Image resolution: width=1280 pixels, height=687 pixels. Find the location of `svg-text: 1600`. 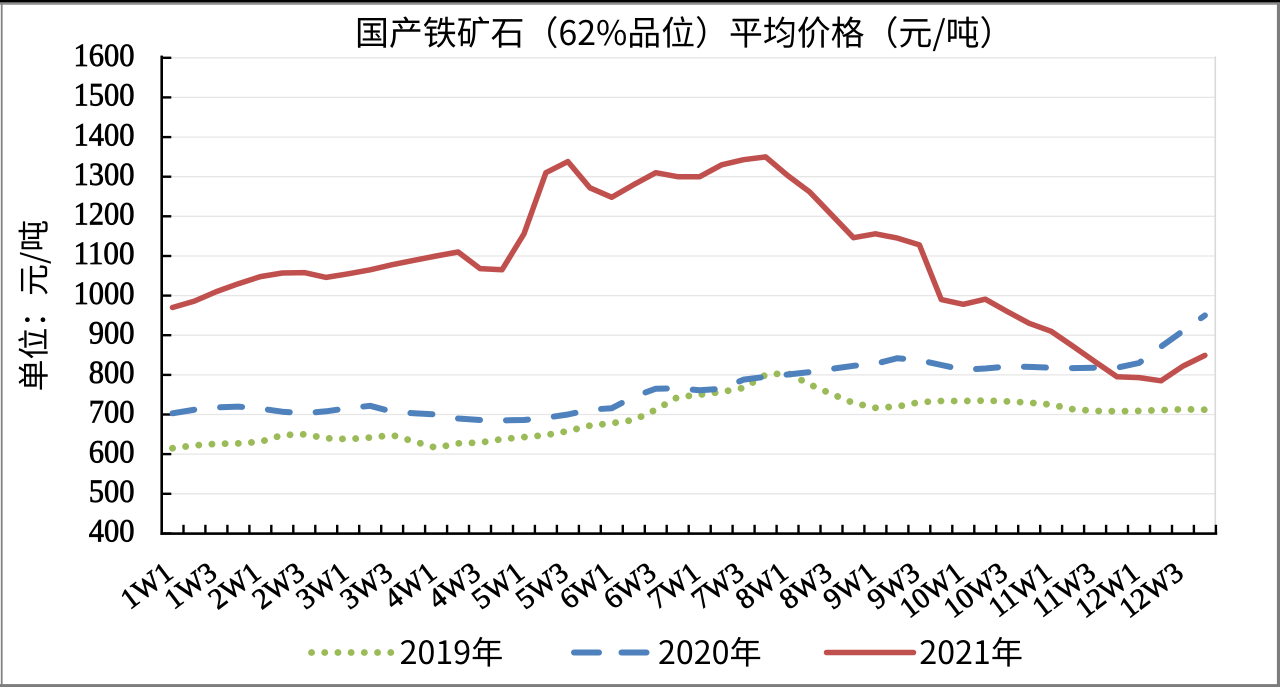

svg-text: 1600 is located at coordinates (104, 56).